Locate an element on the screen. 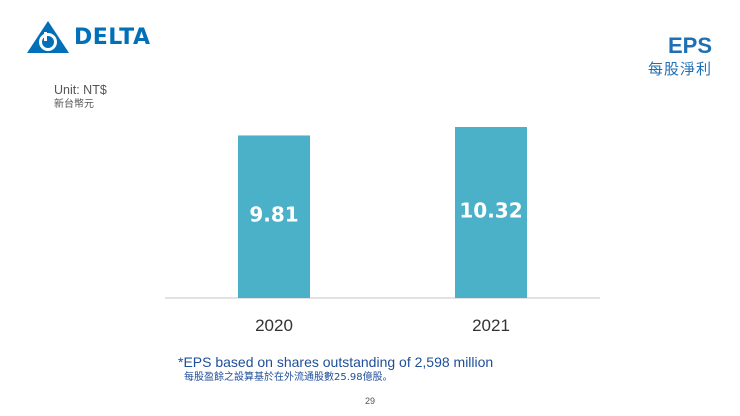 The width and height of the screenshot is (740, 416). unit-label: Unit: NT$ 新台幣元 is located at coordinates (80, 97).